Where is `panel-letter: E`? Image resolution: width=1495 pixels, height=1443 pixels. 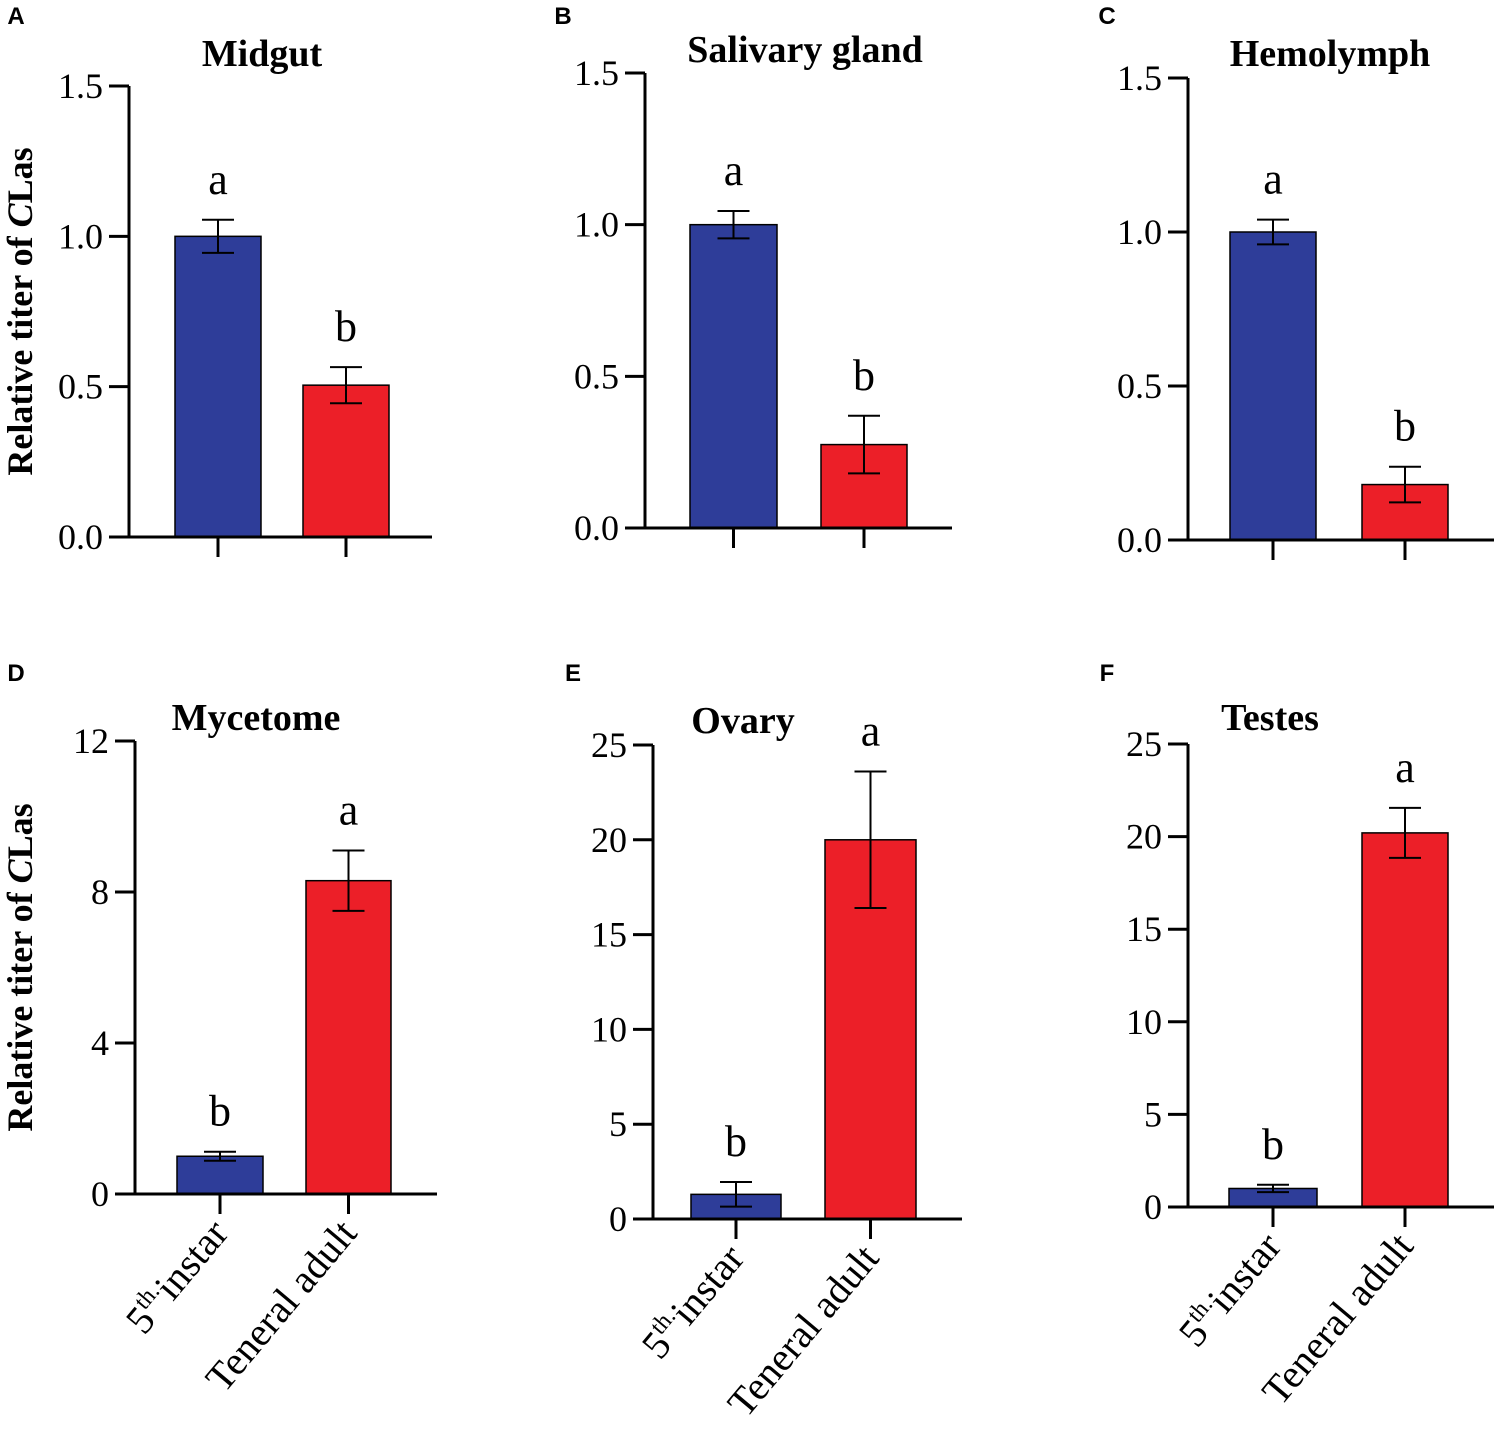
panel-letter: E is located at coordinates (573, 673).